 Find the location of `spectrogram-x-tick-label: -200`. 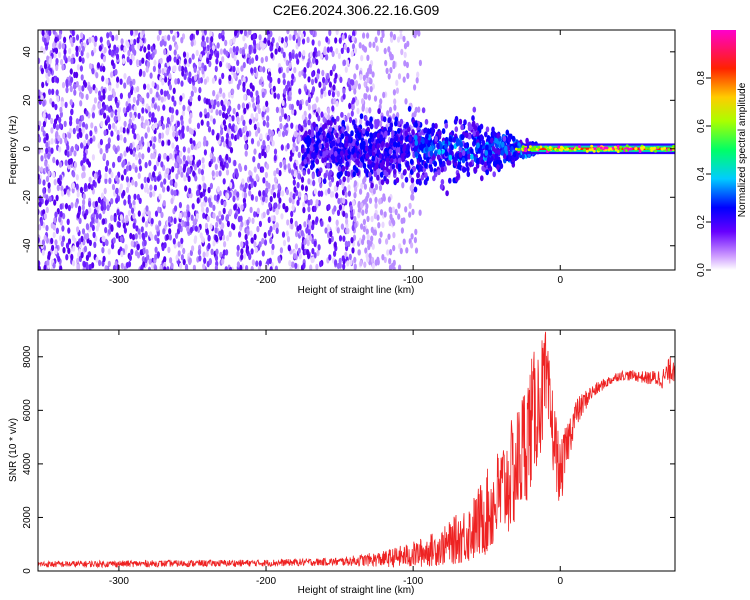

spectrogram-x-tick-label: -200 is located at coordinates (266, 280).